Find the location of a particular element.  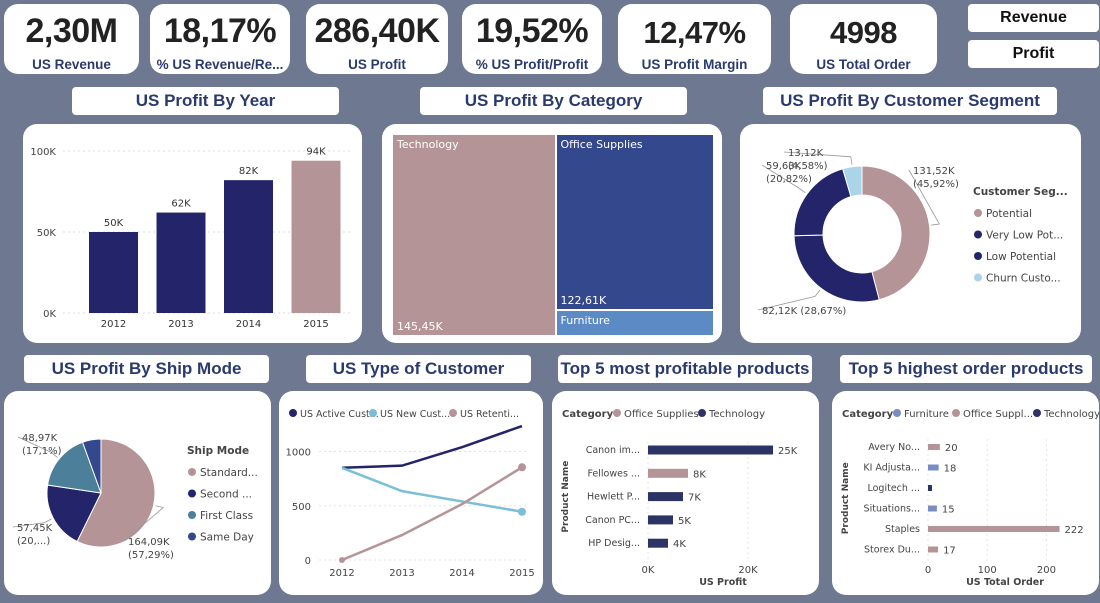

treemap-category-label: Furniture is located at coordinates (585, 320).